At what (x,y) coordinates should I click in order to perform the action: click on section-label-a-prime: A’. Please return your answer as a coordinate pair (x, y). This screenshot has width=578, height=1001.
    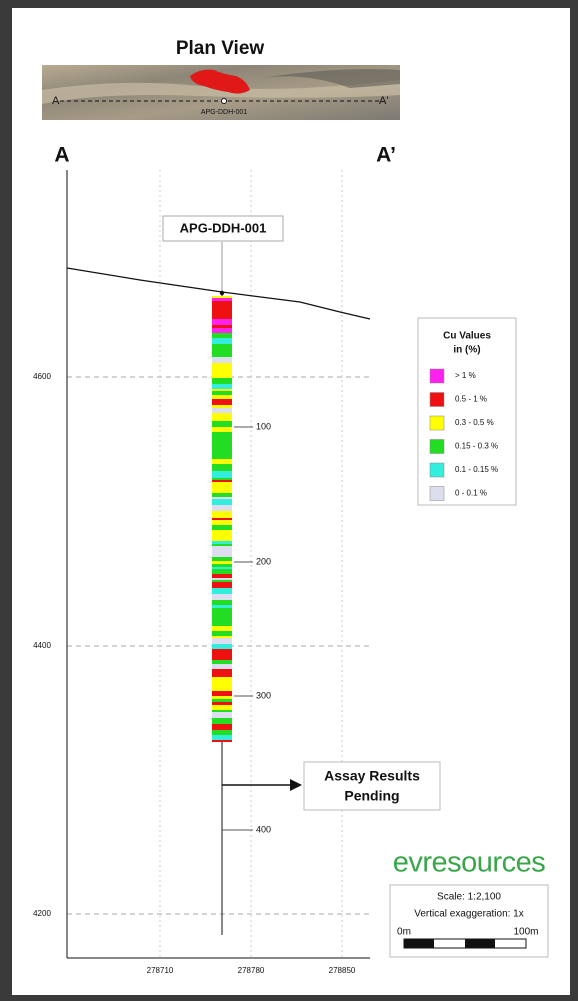
    Looking at the image, I should click on (386, 155).